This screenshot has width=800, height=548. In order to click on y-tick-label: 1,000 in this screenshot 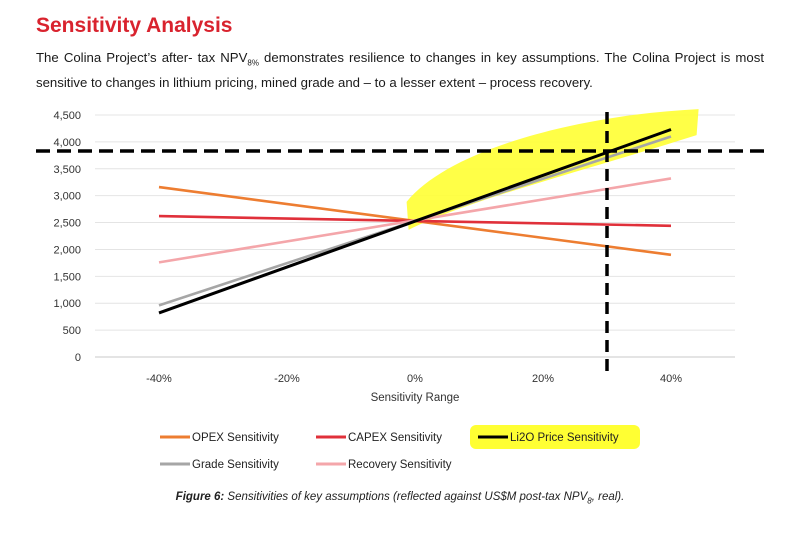, I will do `click(67, 304)`.